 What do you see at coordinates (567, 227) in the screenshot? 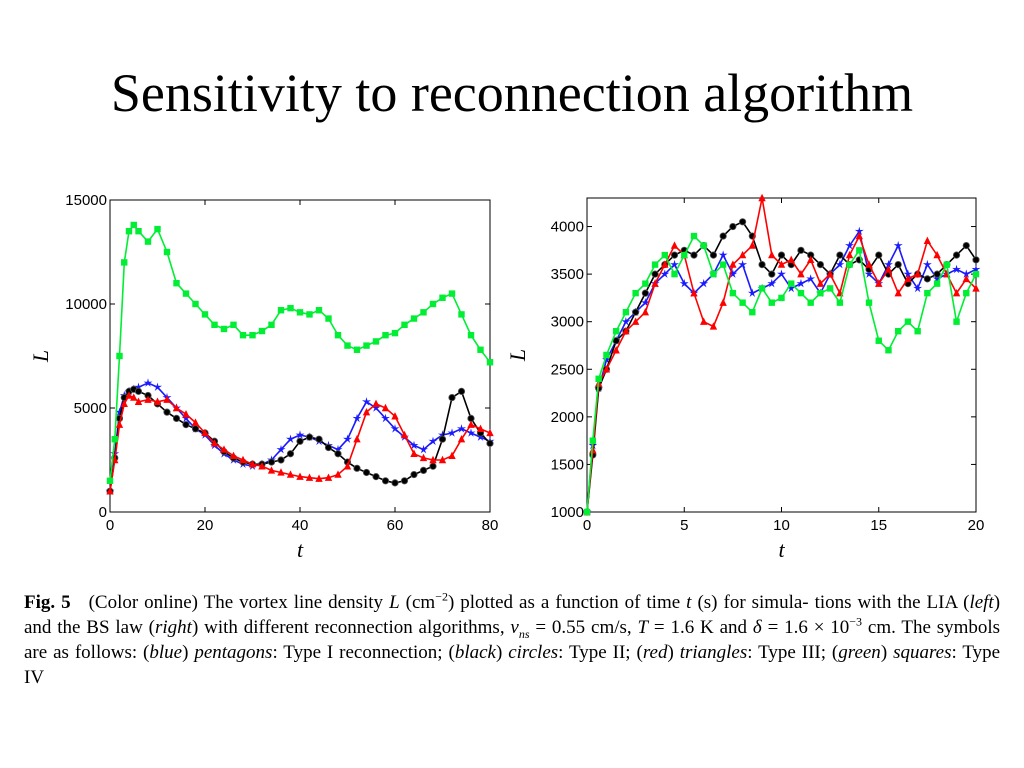
I see `y-tick-label: 4000` at bounding box center [567, 227].